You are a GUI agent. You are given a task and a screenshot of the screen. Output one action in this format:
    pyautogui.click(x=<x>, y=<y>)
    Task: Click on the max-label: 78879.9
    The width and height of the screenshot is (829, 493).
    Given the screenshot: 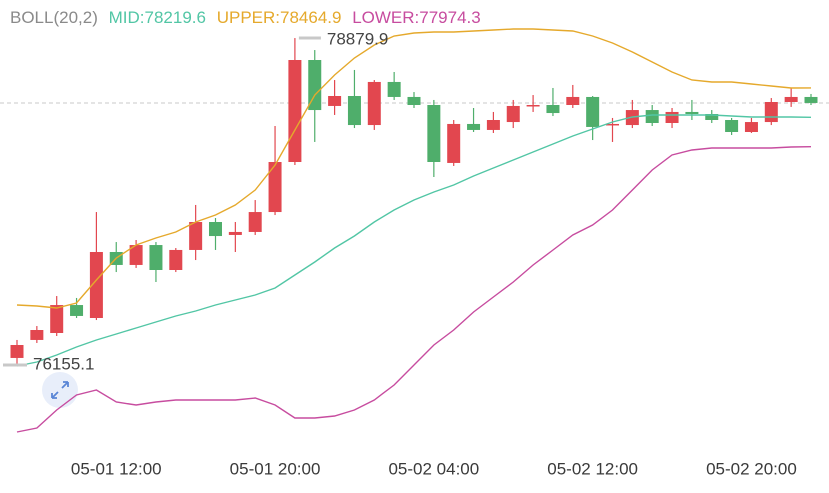 What is the action you would take?
    pyautogui.click(x=357, y=39)
    